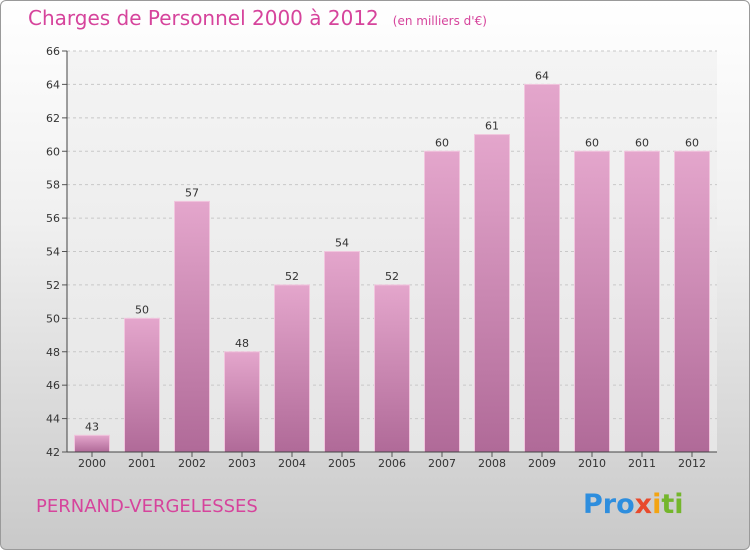  Describe the element at coordinates (53, 352) in the screenshot. I see `y-tick-label: 48` at that location.